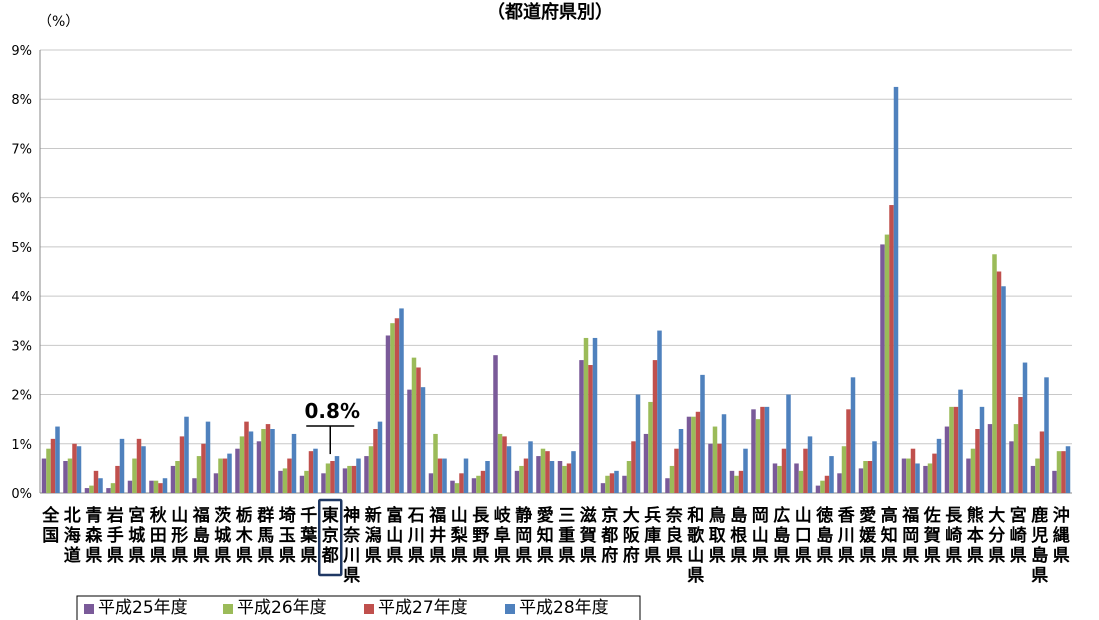 This screenshot has width=1099, height=620. I want to click on x-category-label: 滋賀県, so click(588, 535).